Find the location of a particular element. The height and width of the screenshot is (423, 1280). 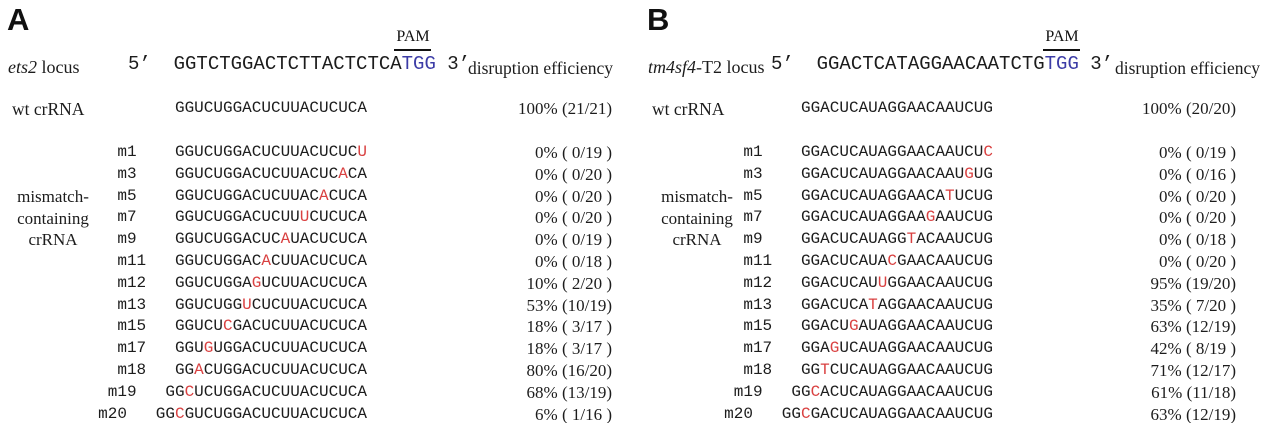

protospacer-sequence: GGACTCATAGGAACAATCTG is located at coordinates (930, 64).